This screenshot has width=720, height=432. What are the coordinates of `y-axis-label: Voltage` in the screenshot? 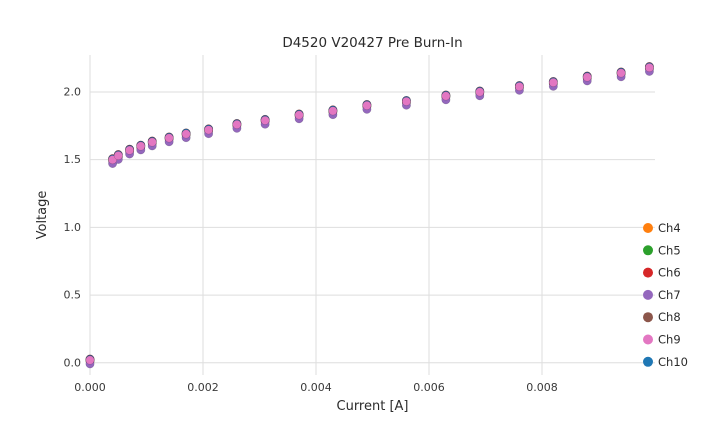 It's located at (42, 215).